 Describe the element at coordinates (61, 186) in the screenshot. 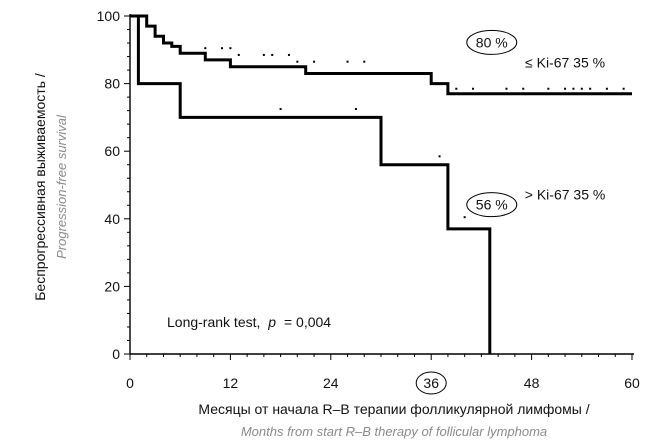

I see `y-axis-subtitle: Progression-free survival` at that location.